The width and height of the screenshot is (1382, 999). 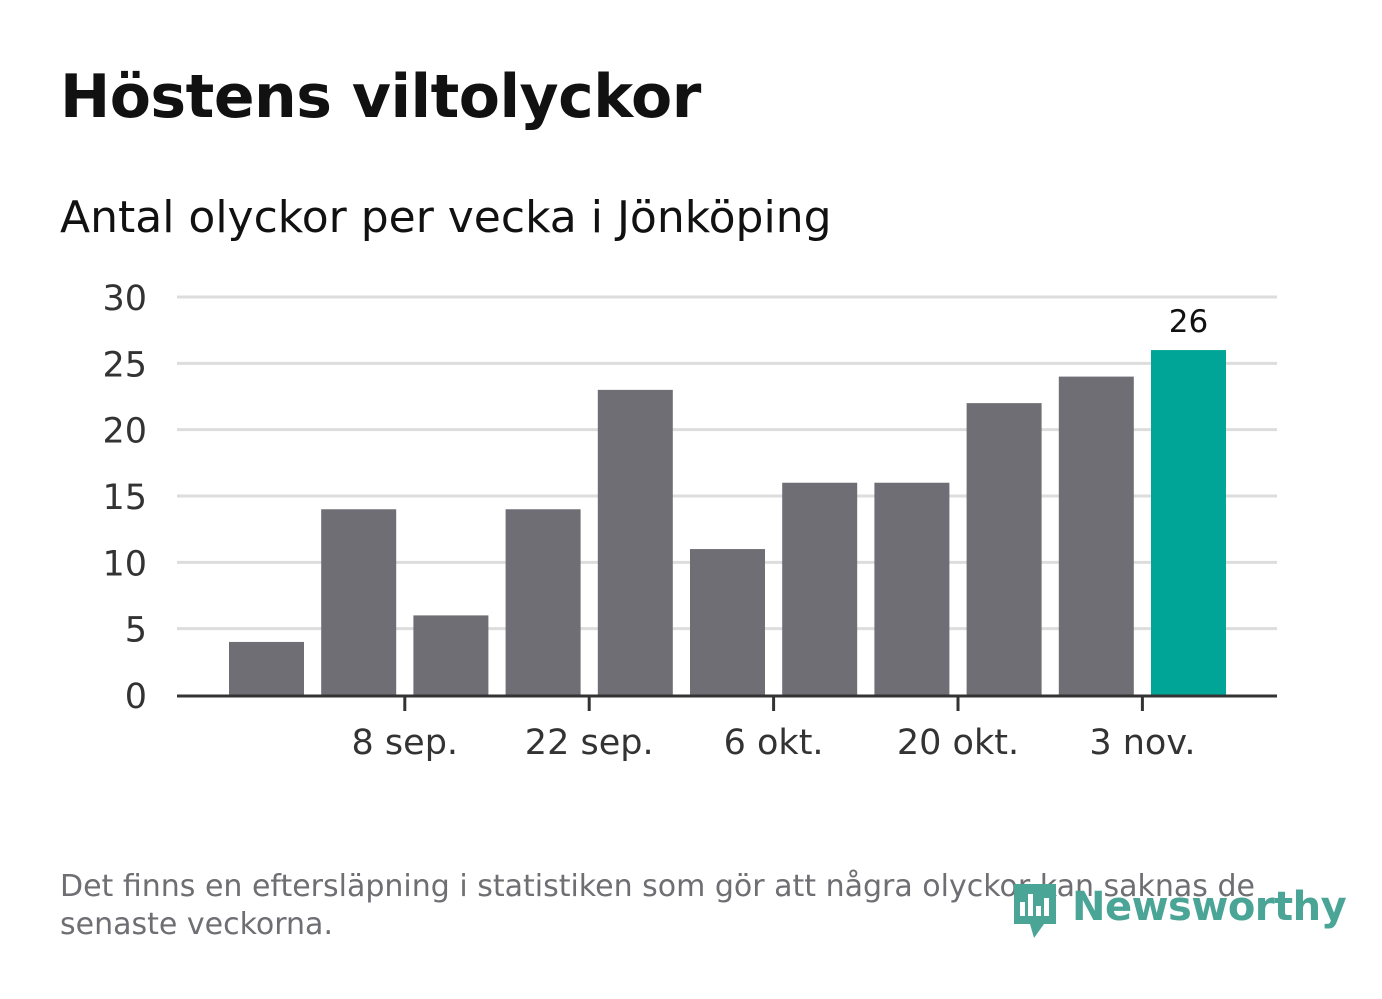 I want to click on data-label: 26, so click(x=1188, y=322).